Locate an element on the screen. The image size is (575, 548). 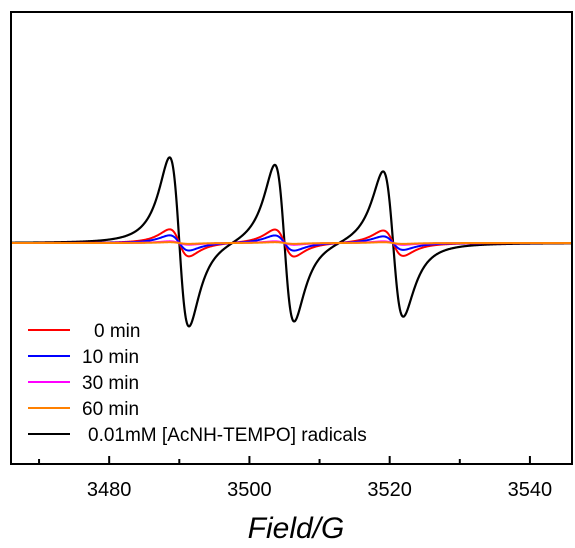
legend-label-4: 0.01mM [AcNH-TEMPO] radicals is located at coordinates (227, 435).